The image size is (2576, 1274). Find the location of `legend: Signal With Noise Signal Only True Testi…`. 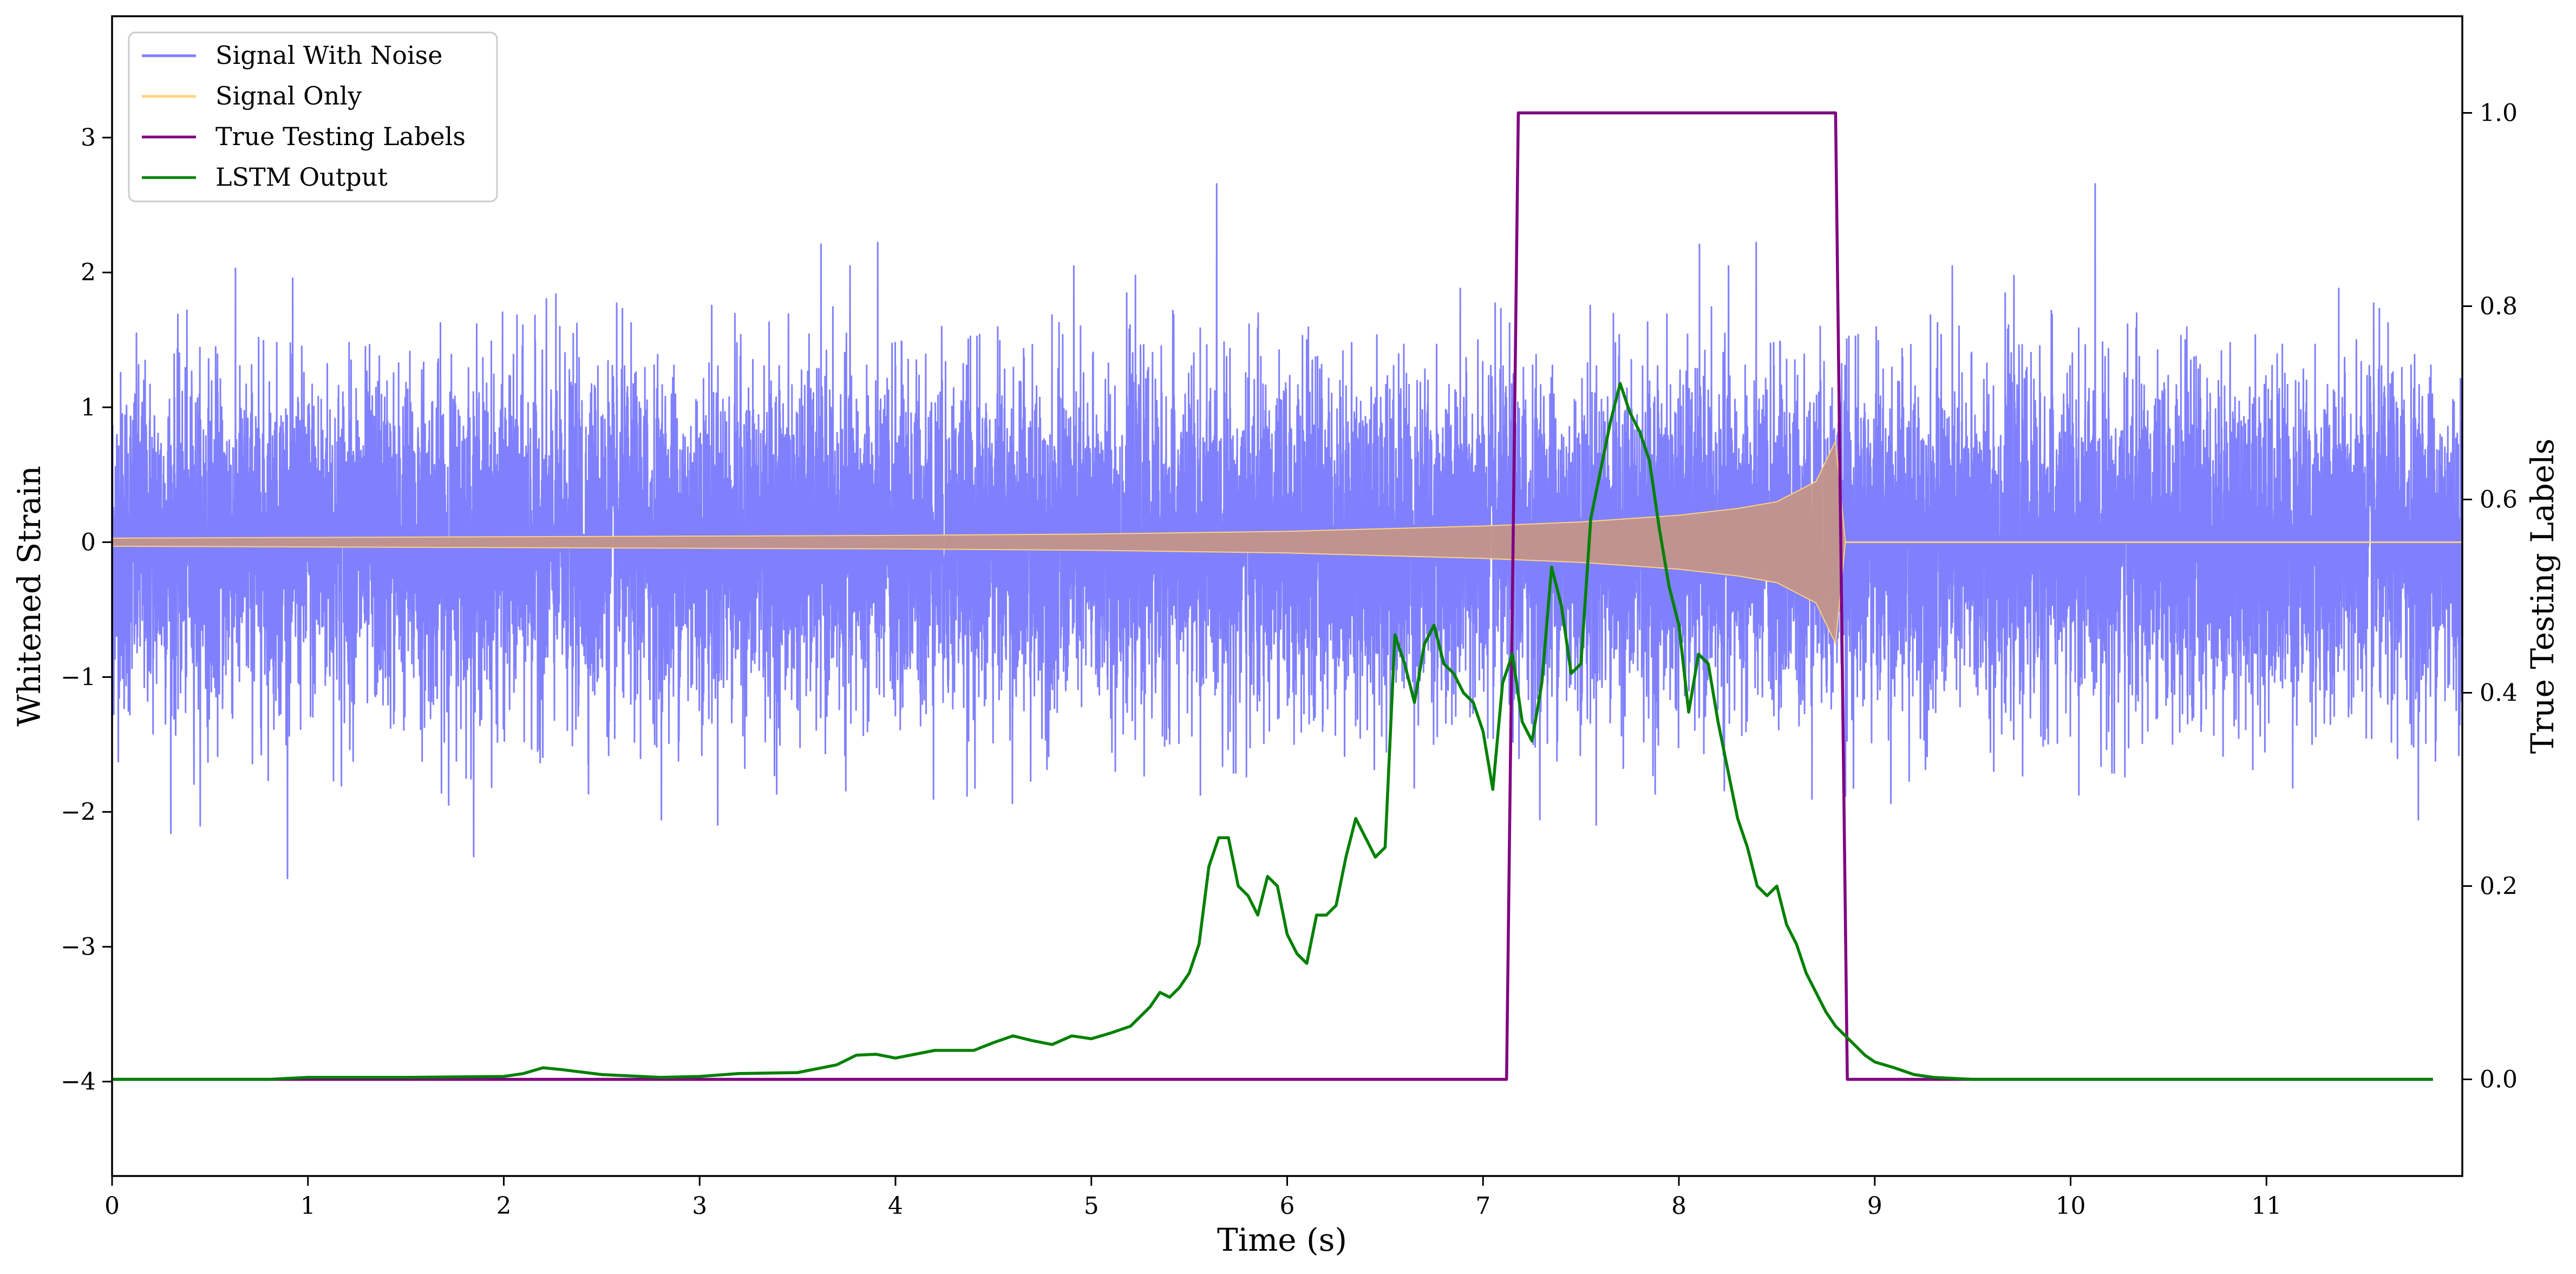

legend: Signal With Noise Signal Only True Testi… is located at coordinates (313, 116).